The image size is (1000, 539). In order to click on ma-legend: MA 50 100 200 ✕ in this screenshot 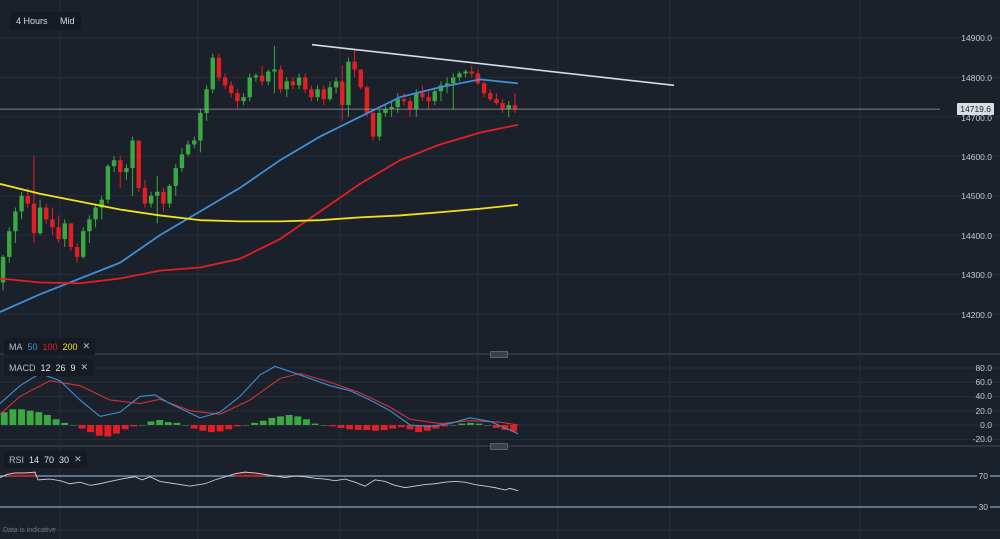, I will do `click(50, 346)`.